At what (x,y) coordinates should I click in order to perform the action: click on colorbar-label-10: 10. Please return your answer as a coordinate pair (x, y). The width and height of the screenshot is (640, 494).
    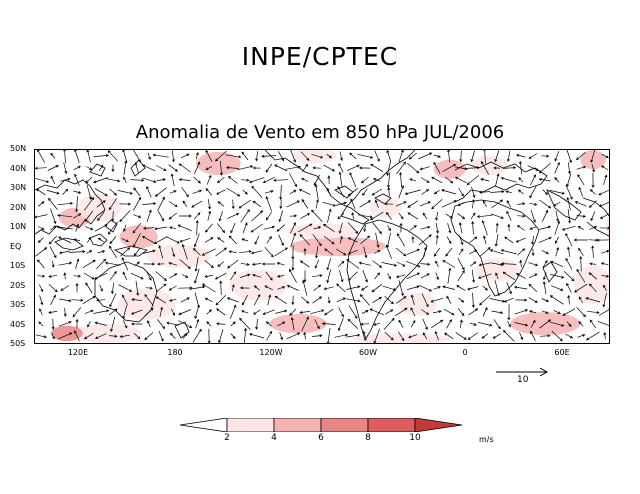
    Looking at the image, I should click on (415, 438).